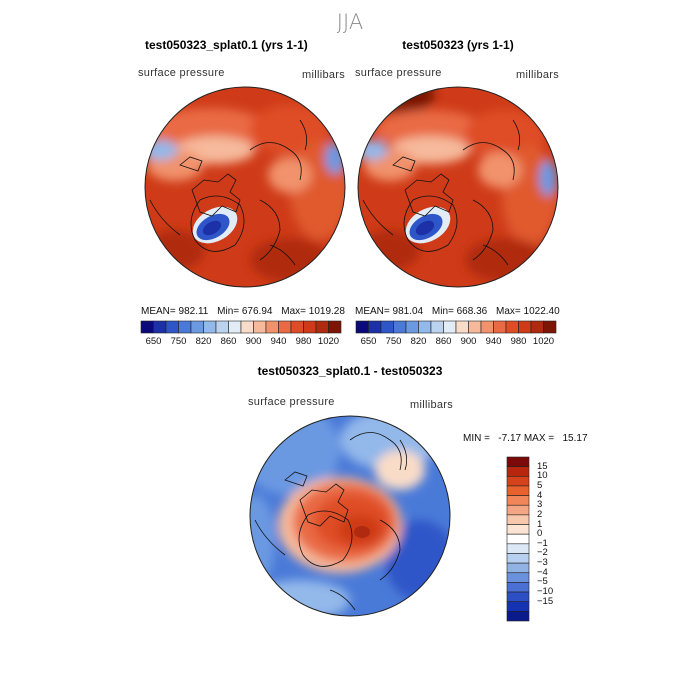 This screenshot has width=700, height=700. Describe the element at coordinates (458, 187) in the screenshot. I see `right-polar-map` at that location.